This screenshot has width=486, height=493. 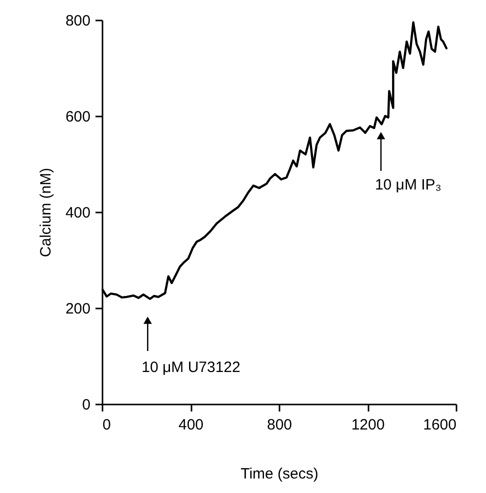 I want to click on x-axis-title: Time (secs), so click(x=279, y=474).